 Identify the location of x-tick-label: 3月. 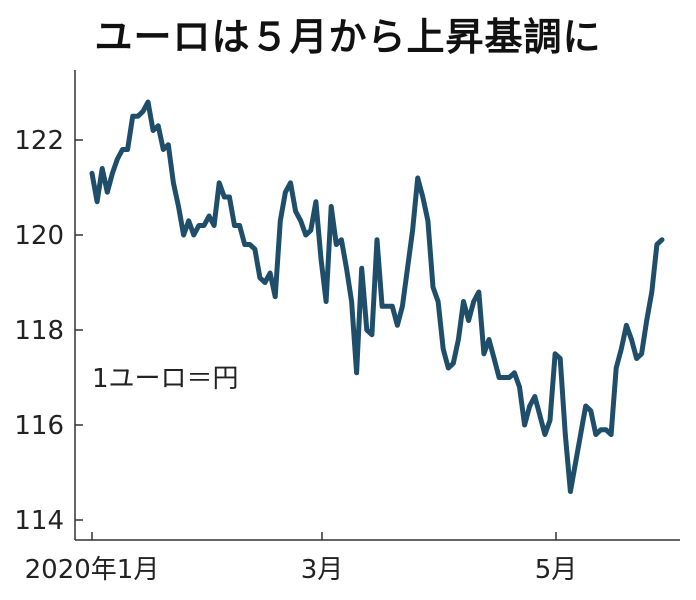
(322, 570).